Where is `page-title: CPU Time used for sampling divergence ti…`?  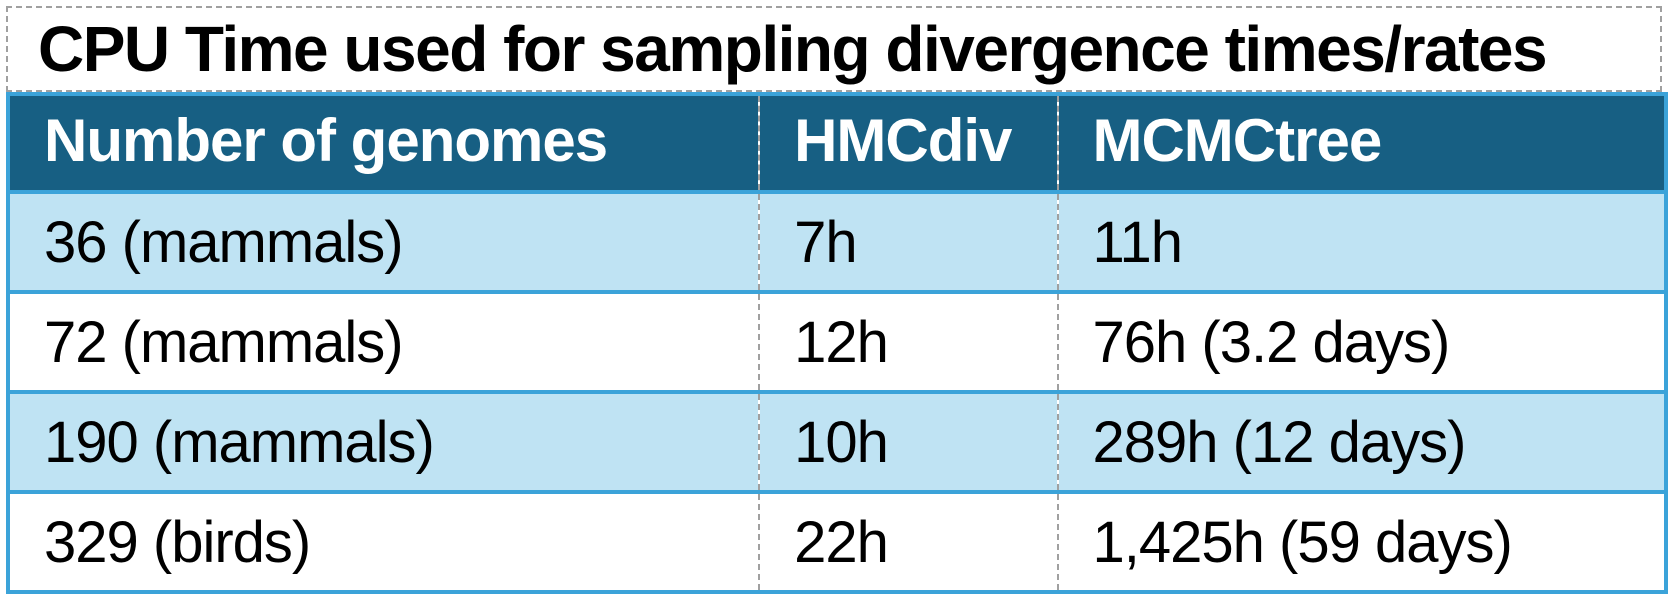
page-title: CPU Time used for sampling divergence ti… is located at coordinates (793, 49).